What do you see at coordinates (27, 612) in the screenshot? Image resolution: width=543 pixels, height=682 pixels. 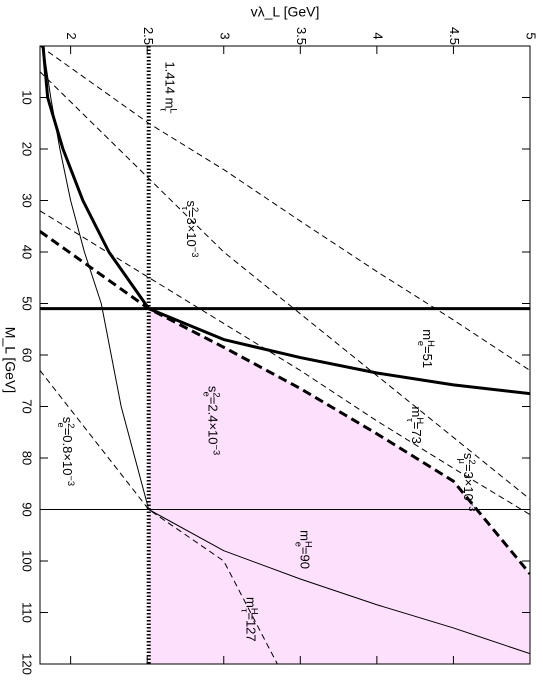 I see `y-tick-label: 110` at bounding box center [27, 612].